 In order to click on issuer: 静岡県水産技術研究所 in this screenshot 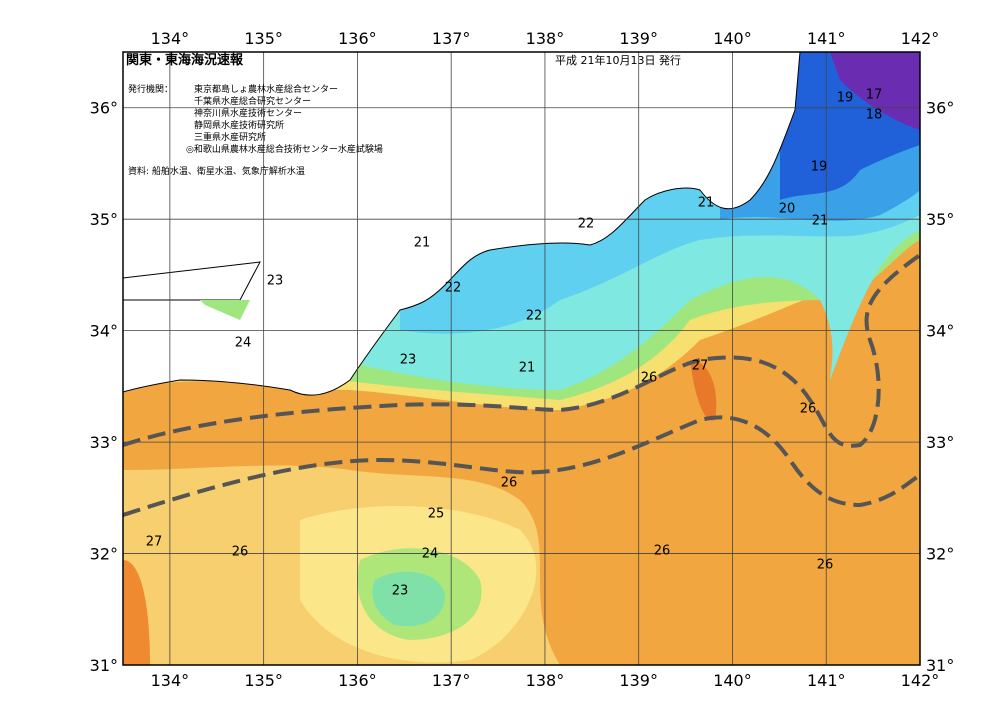, I will do `click(239, 125)`.